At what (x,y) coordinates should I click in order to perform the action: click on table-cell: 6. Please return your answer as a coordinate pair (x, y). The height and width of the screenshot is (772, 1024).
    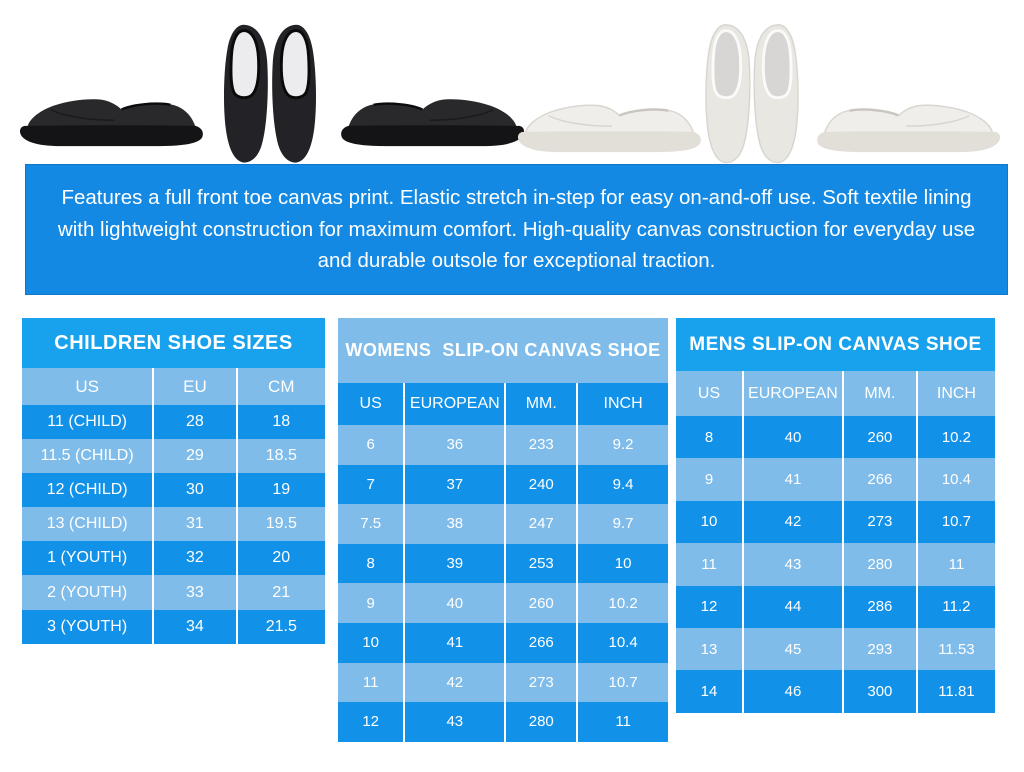
    Looking at the image, I should click on (370, 445).